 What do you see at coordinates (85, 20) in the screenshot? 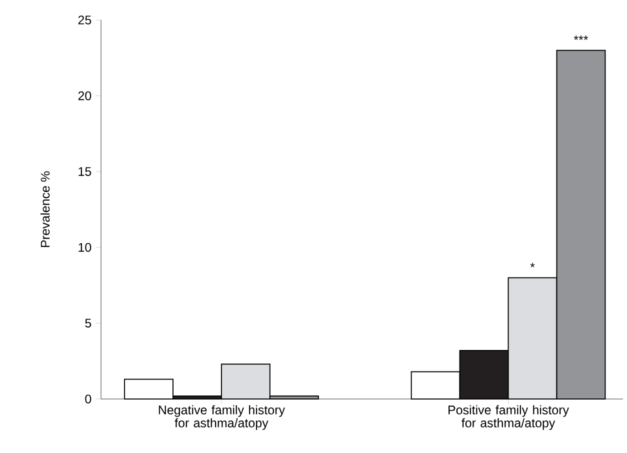
I see `y-tick-label: 25` at bounding box center [85, 20].